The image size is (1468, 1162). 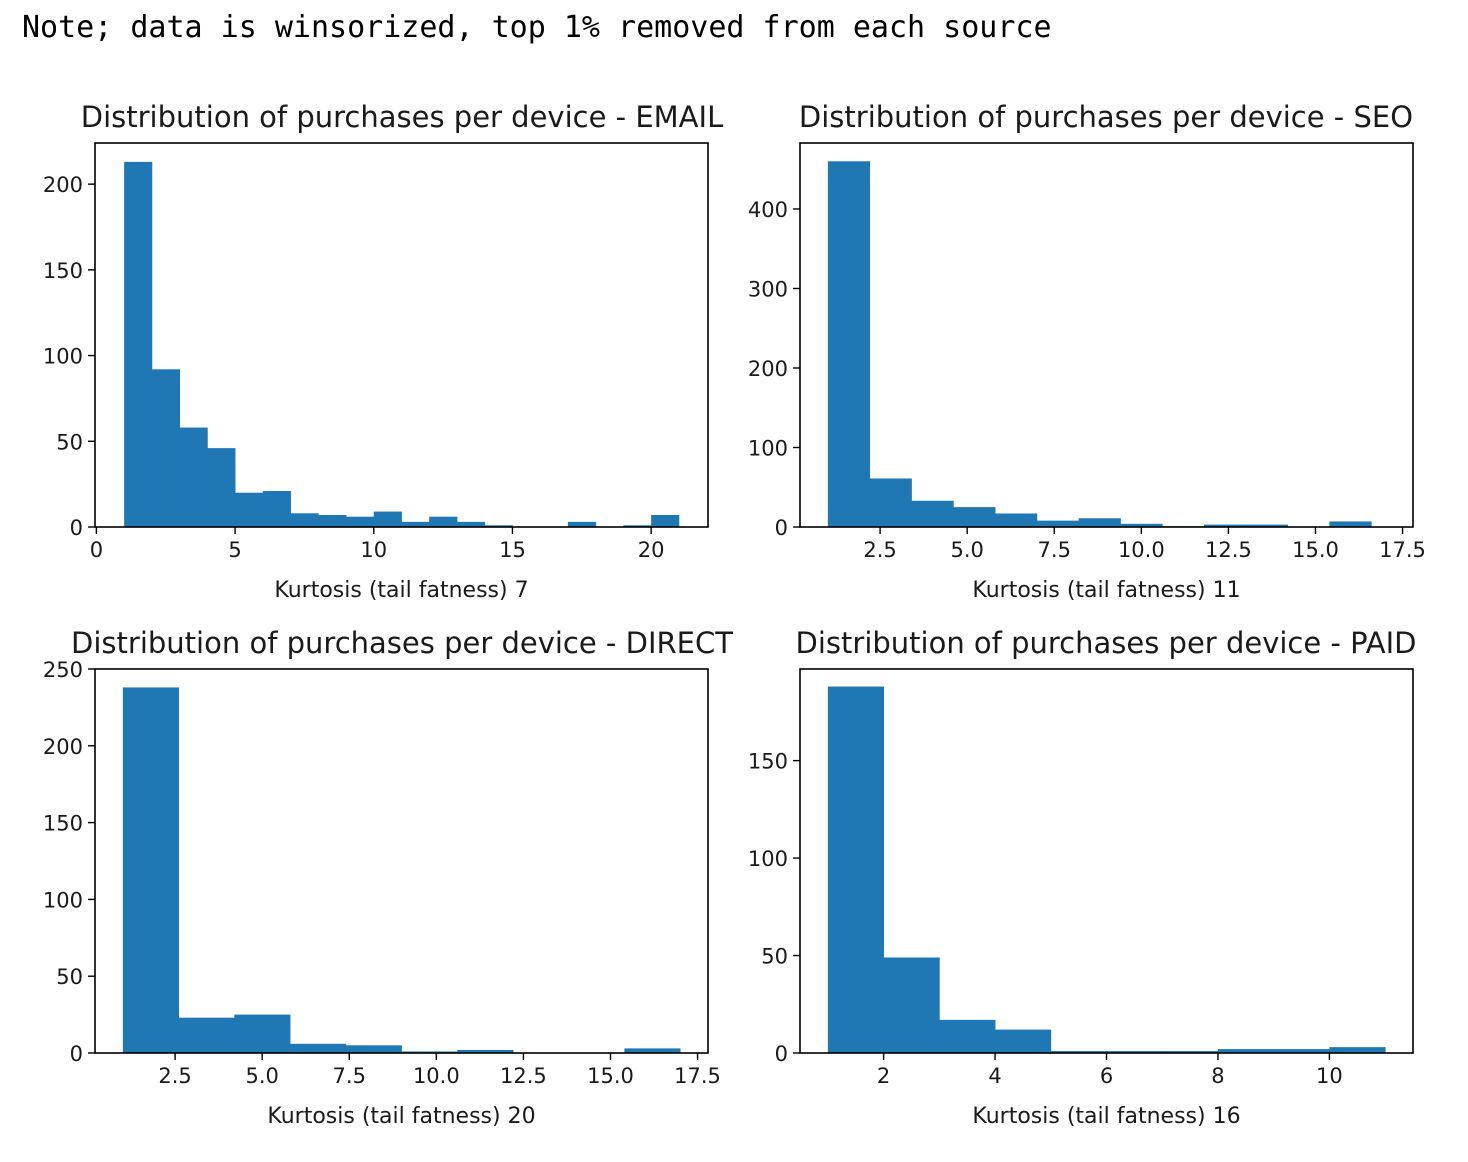 I want to click on x-tick-label: 0, so click(x=96, y=550).